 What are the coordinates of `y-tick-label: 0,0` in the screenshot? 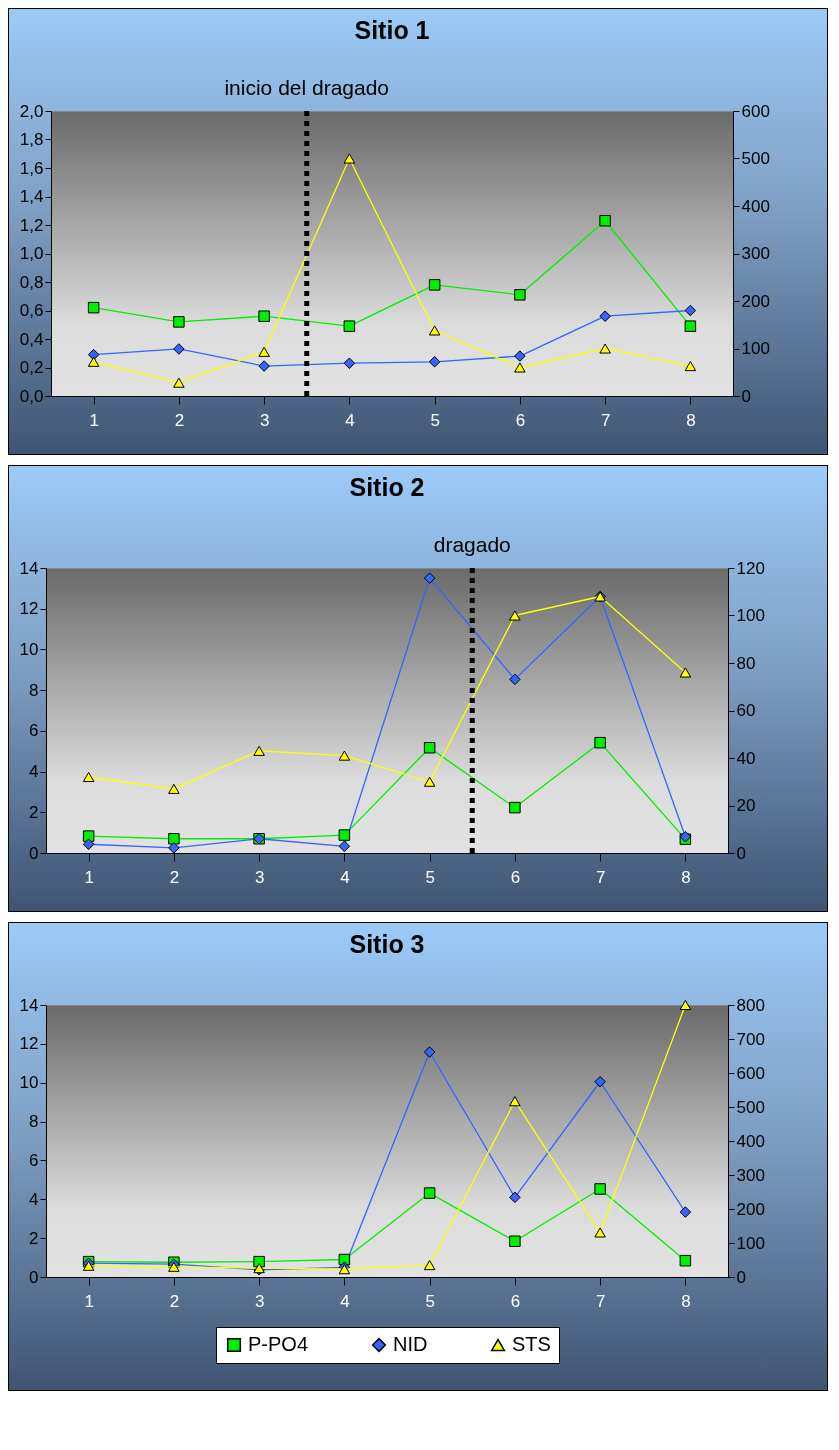 It's located at (31, 396).